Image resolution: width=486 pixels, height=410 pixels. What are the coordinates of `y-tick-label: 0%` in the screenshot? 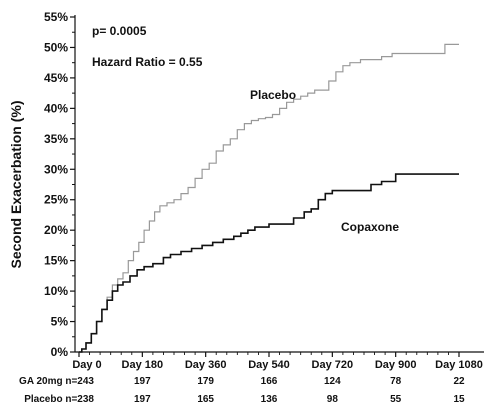 It's located at (60, 352).